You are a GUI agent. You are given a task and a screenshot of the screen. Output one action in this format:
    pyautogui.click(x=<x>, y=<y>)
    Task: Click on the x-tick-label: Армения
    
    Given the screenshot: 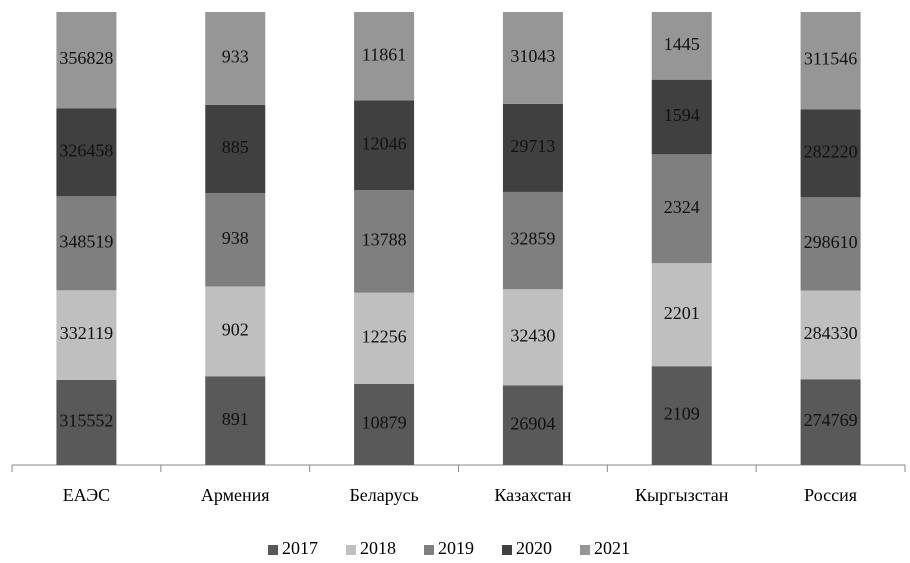 What is the action you would take?
    pyautogui.click(x=235, y=495)
    